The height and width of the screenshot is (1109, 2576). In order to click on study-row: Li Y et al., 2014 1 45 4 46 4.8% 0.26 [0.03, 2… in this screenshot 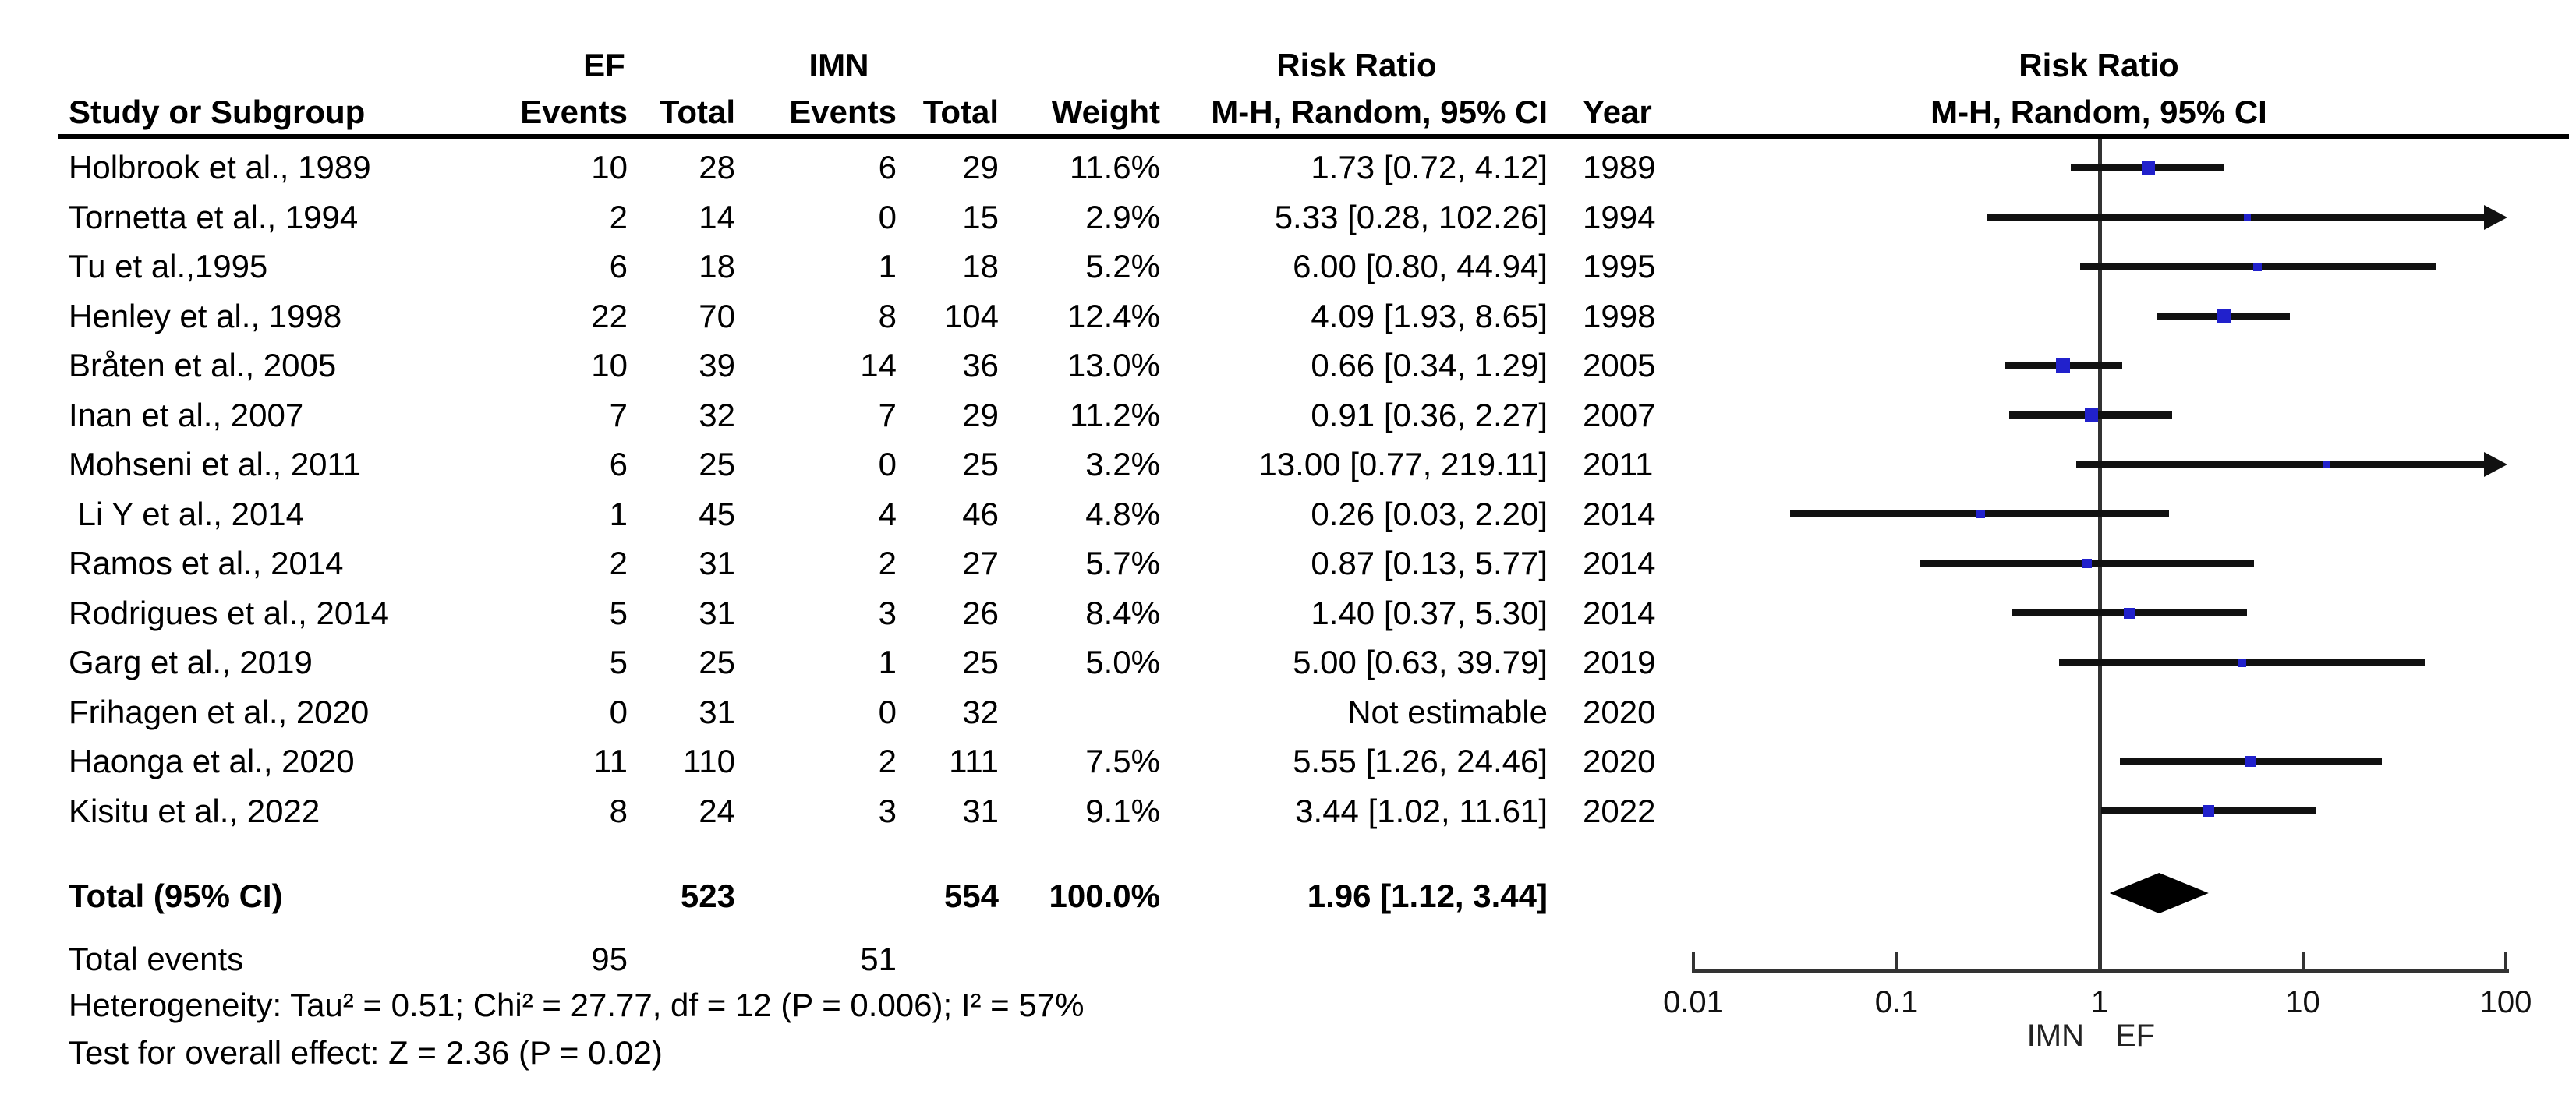, I will do `click(1288, 514)`.